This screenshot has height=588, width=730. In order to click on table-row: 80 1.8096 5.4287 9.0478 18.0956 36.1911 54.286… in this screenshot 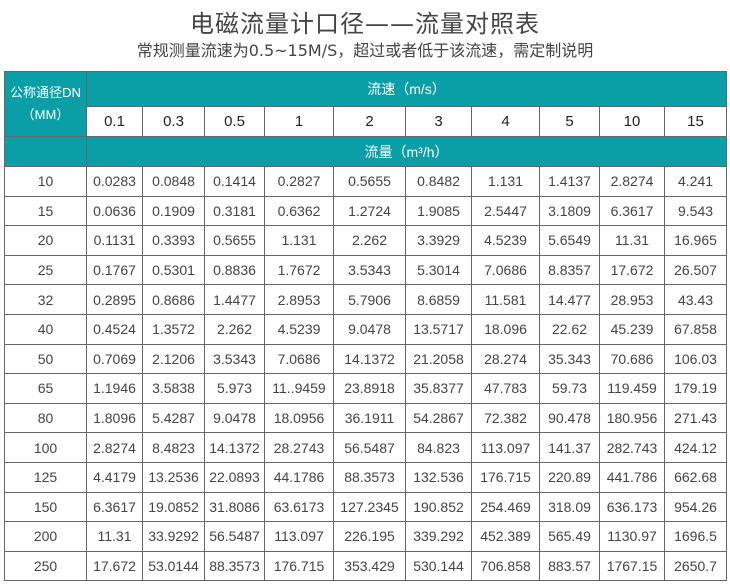, I will do `click(366, 418)`.